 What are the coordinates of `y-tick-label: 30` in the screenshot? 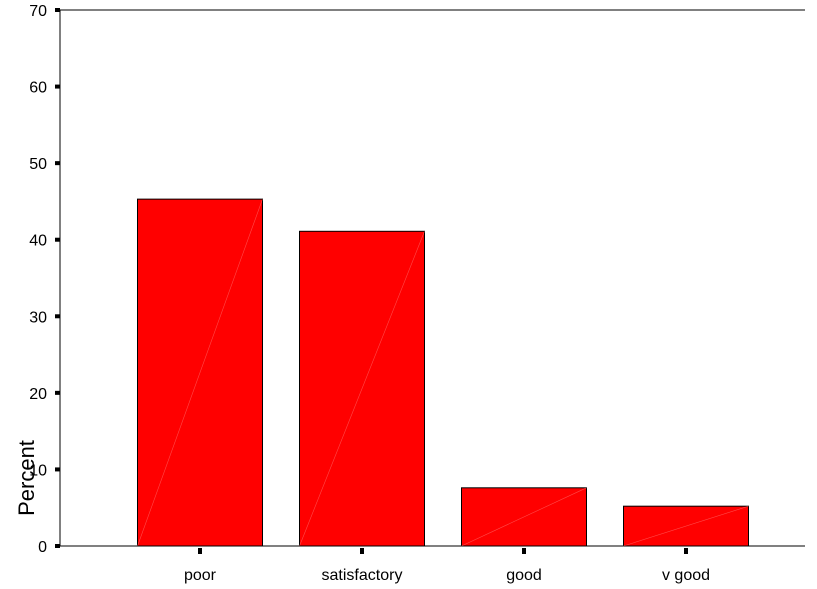 It's located at (38, 317).